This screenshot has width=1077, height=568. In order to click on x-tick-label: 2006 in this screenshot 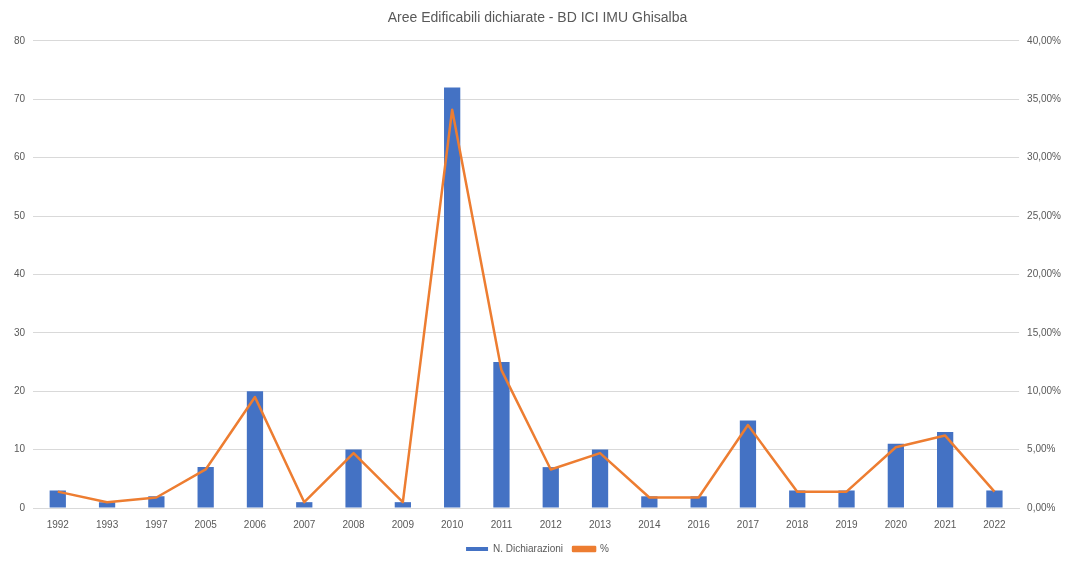, I will do `click(255, 524)`.